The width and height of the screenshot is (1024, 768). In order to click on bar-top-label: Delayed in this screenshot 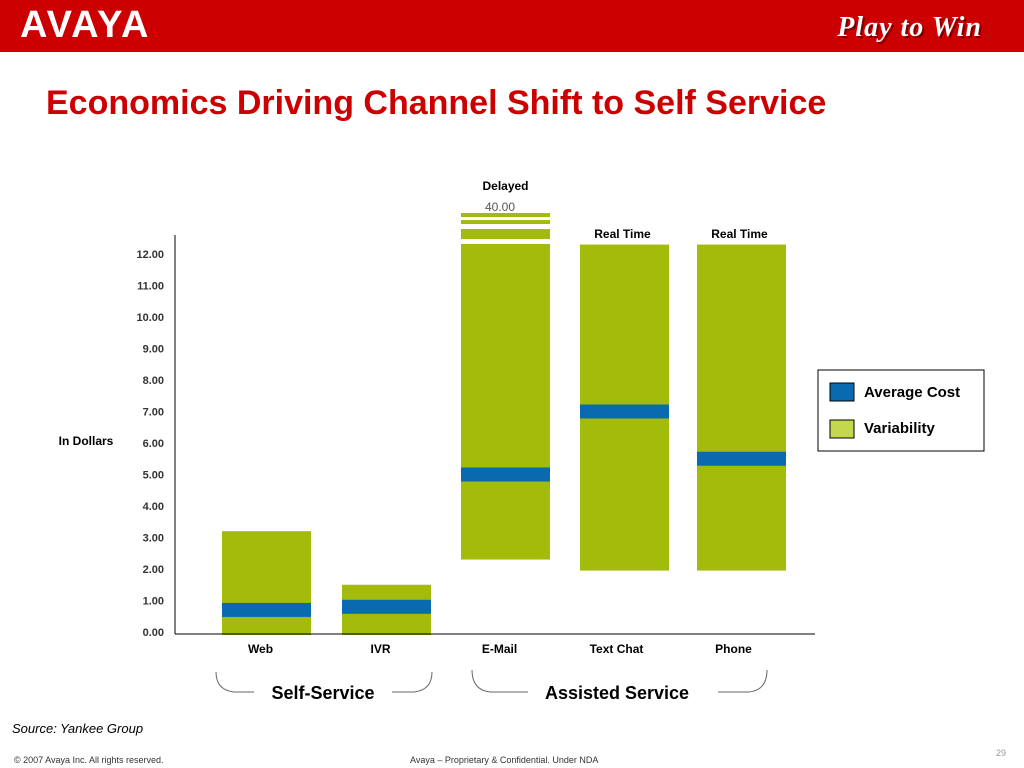, I will do `click(505, 186)`.